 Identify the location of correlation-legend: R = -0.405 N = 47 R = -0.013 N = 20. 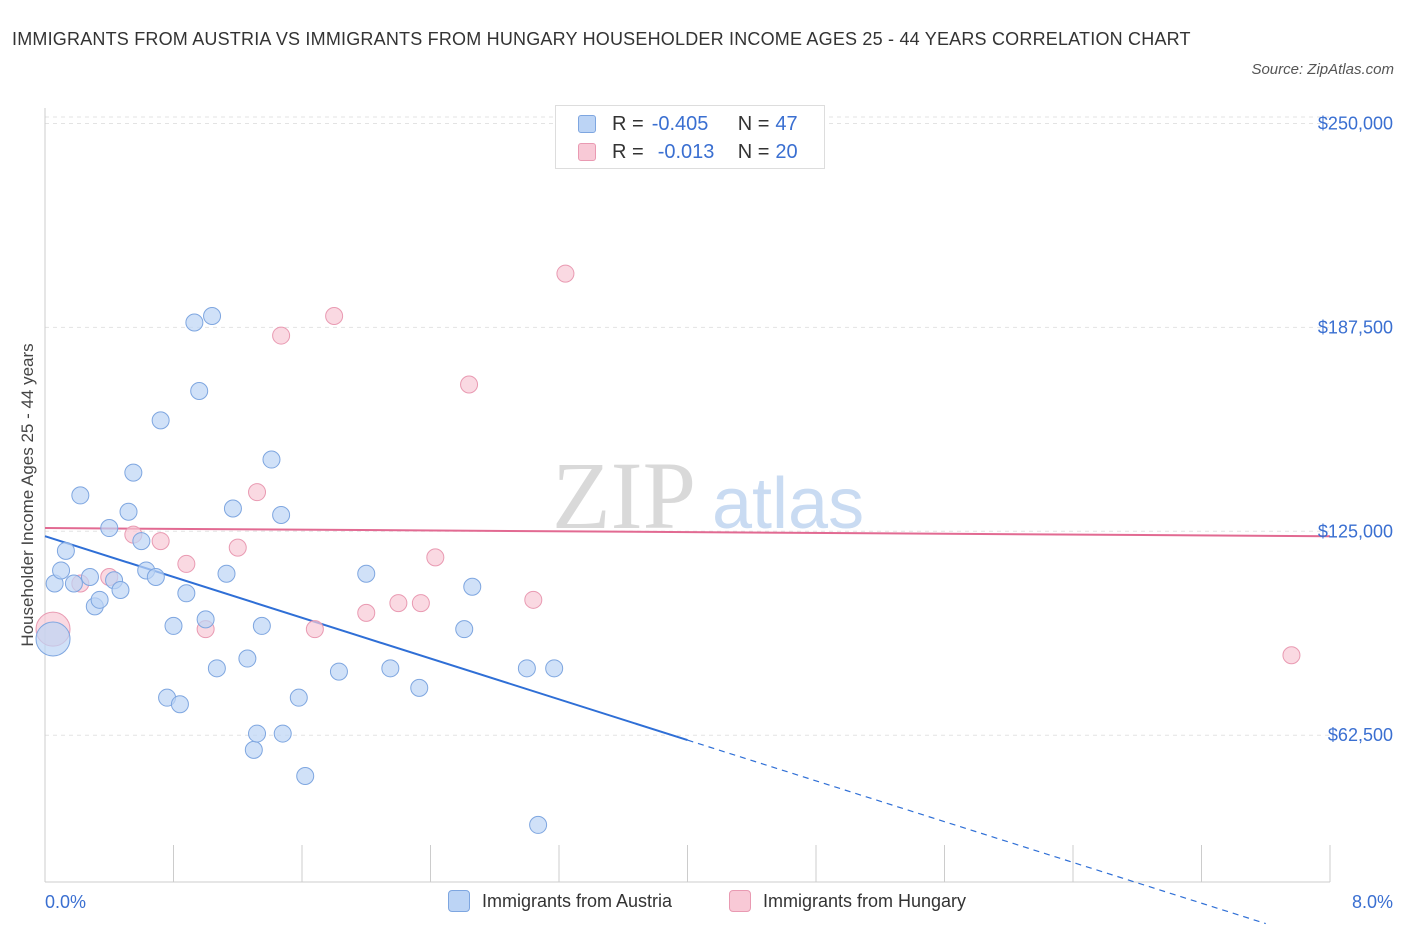
(690, 137).